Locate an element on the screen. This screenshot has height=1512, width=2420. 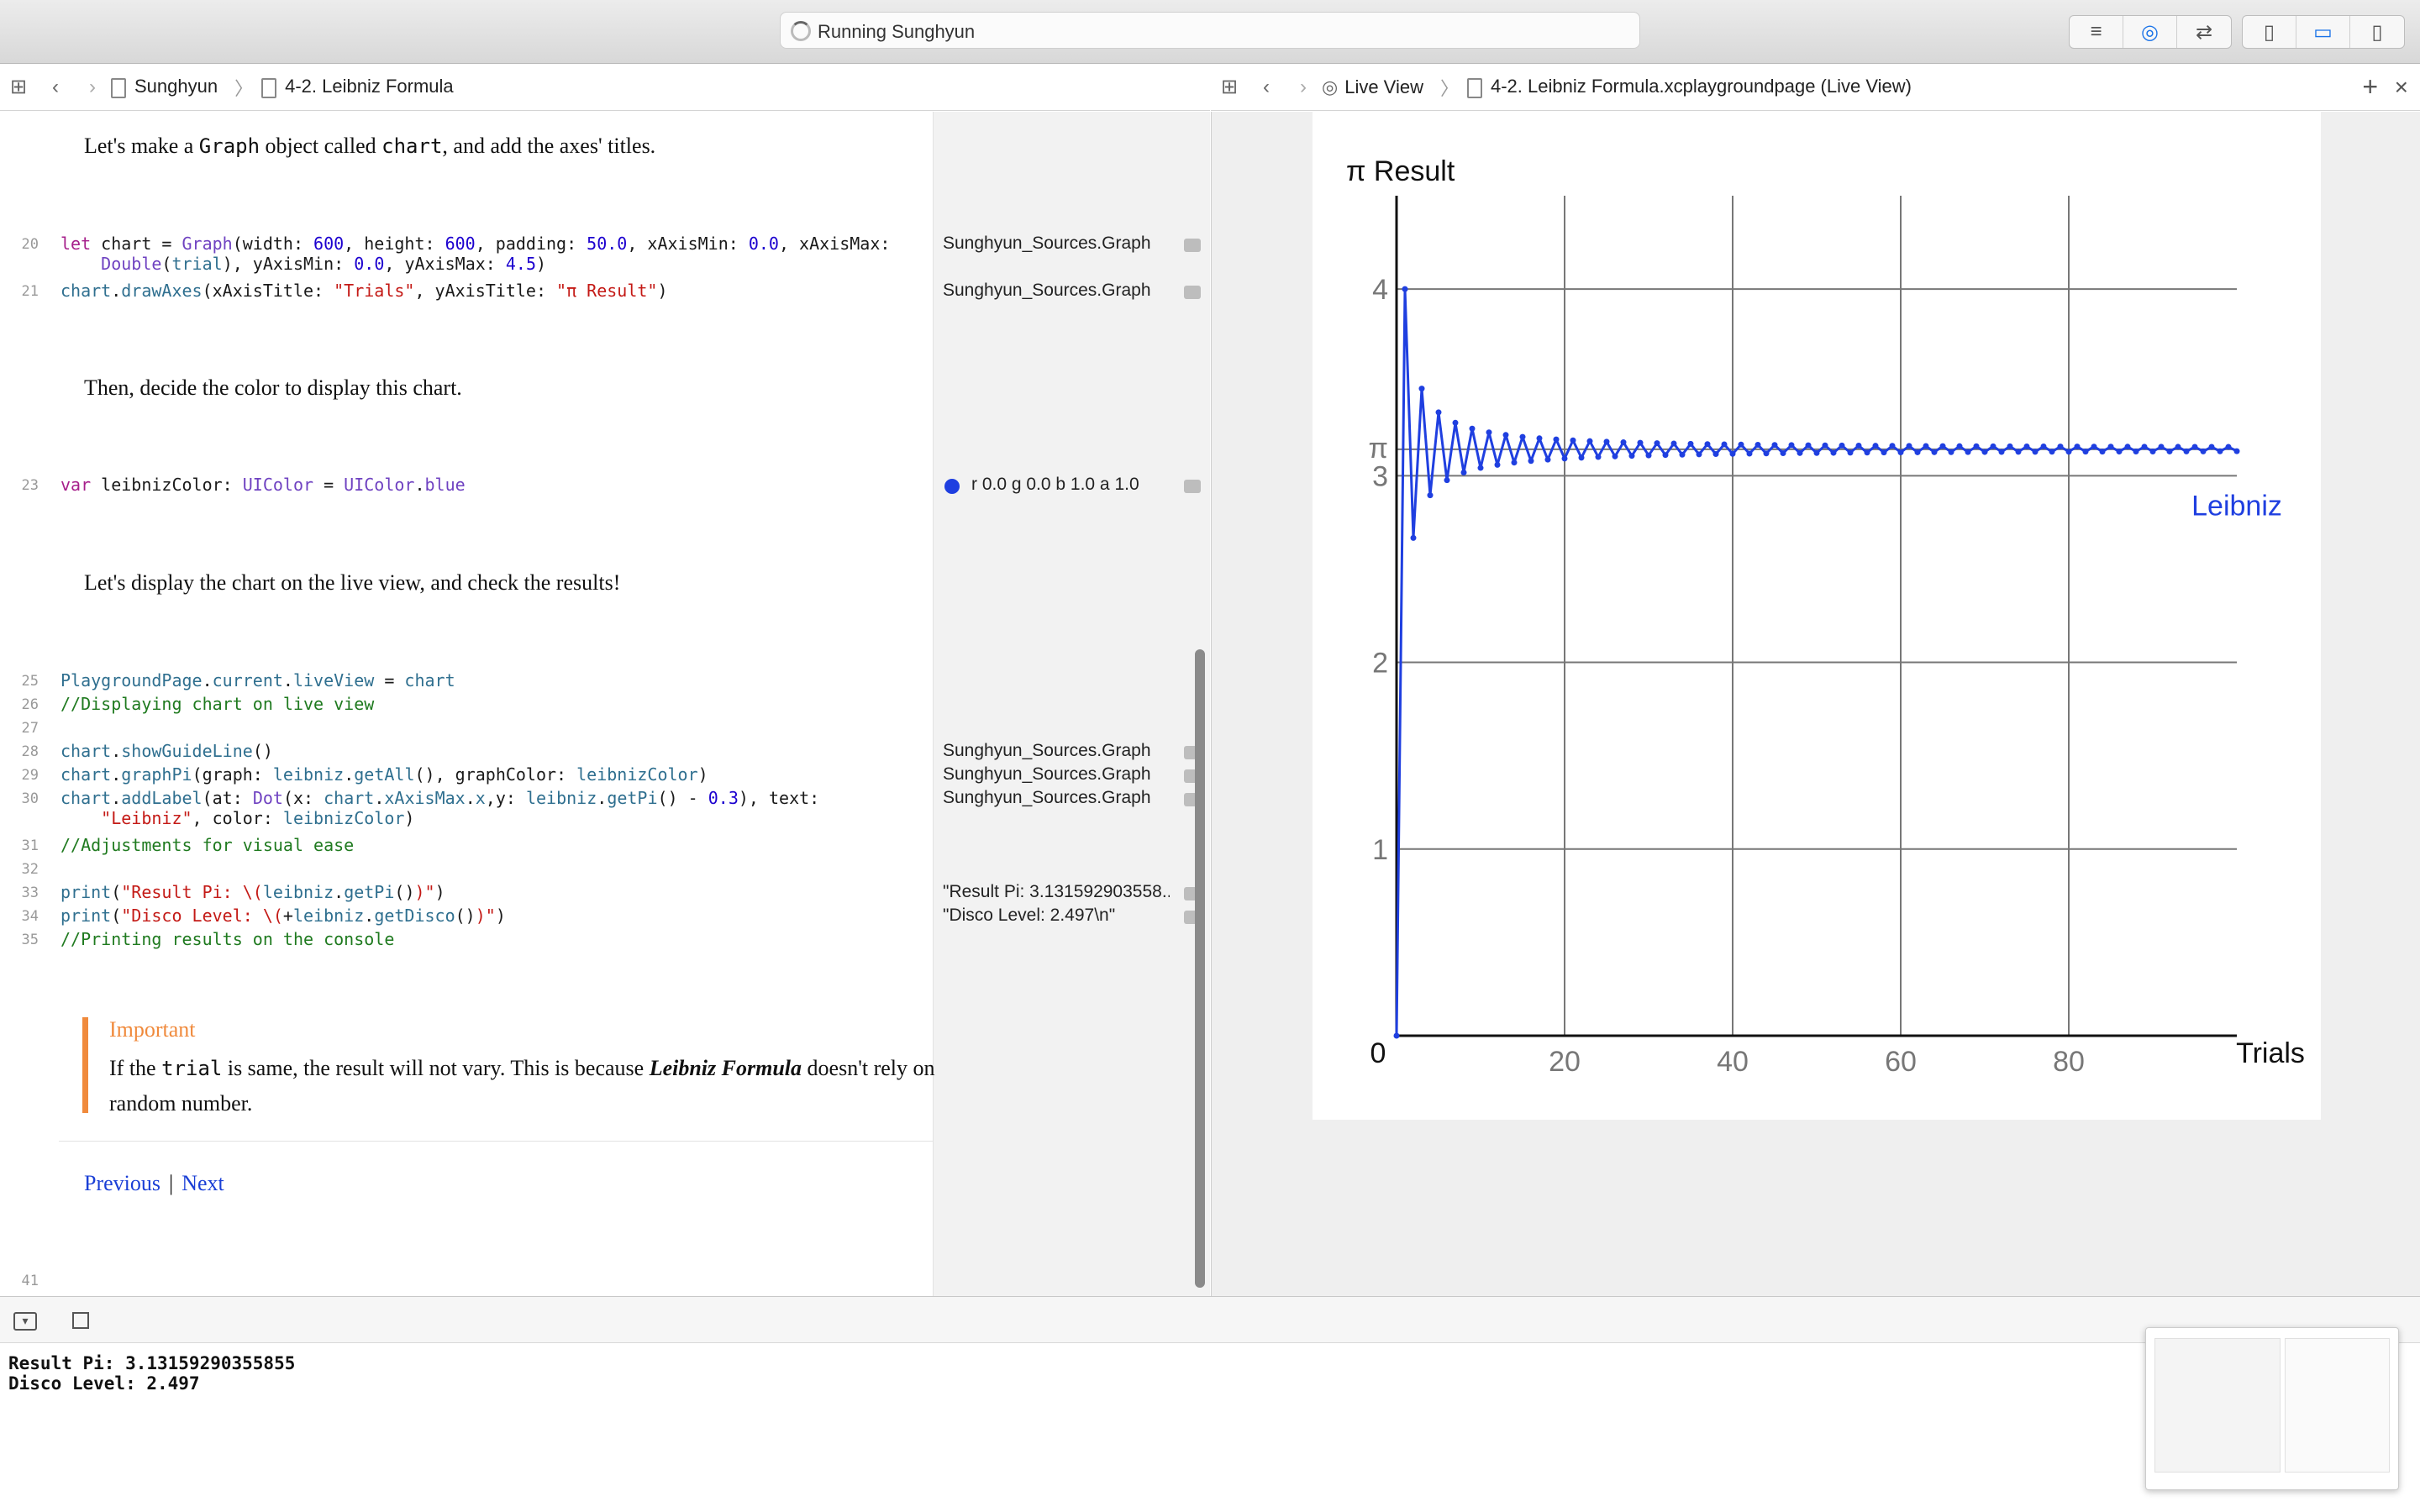
line-number: 31 is located at coordinates (30, 845).